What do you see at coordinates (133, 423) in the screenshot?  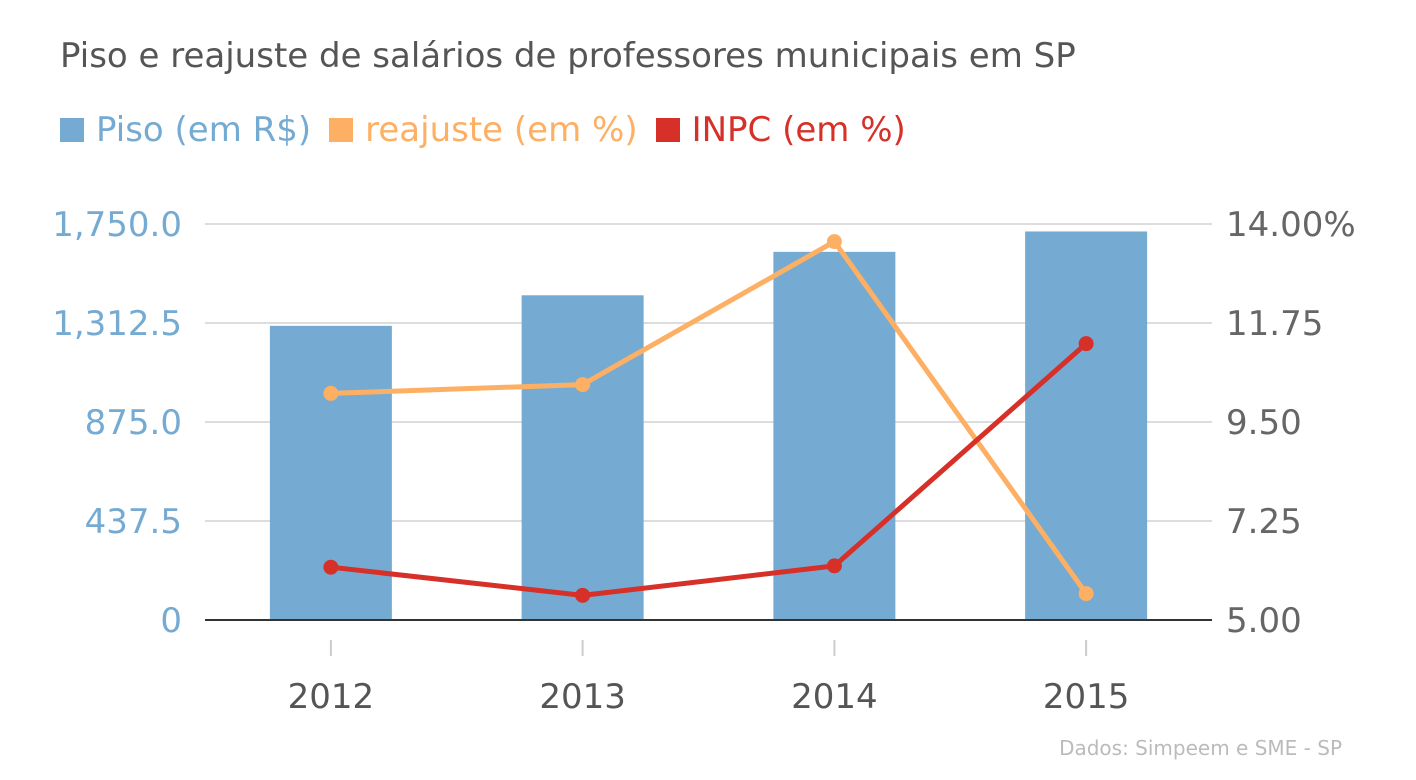 I see `left-axis-tick-label: 875.0` at bounding box center [133, 423].